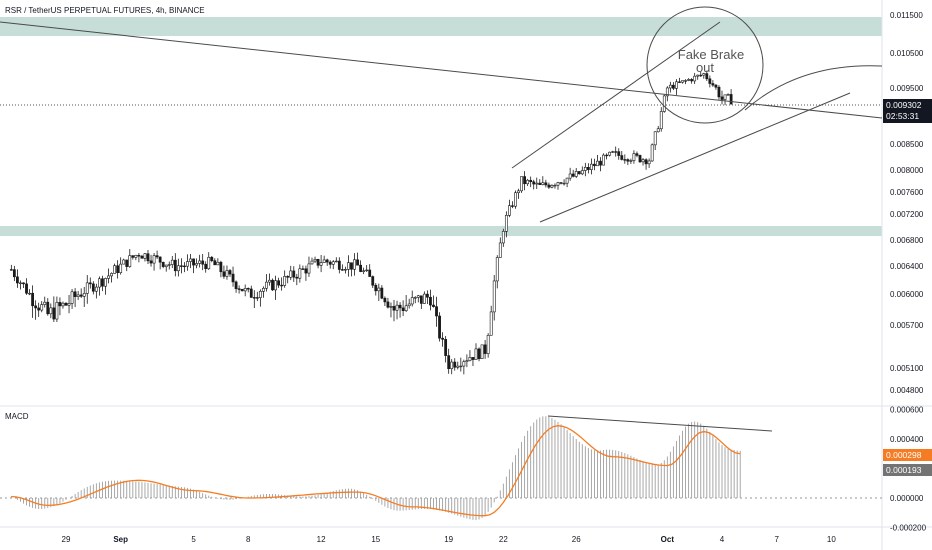  I want to click on time-axis: 29 Sep 5 8 12 15 19 22 26 Oct 4 7 10, so click(449, 539).